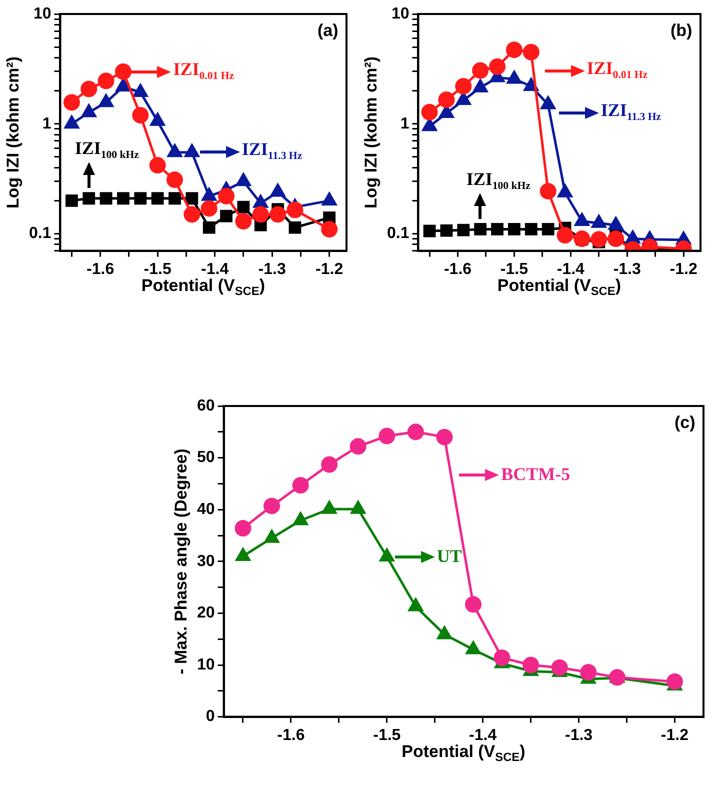  Describe the element at coordinates (206, 509) in the screenshot. I see `y-tick-label: 40` at that location.